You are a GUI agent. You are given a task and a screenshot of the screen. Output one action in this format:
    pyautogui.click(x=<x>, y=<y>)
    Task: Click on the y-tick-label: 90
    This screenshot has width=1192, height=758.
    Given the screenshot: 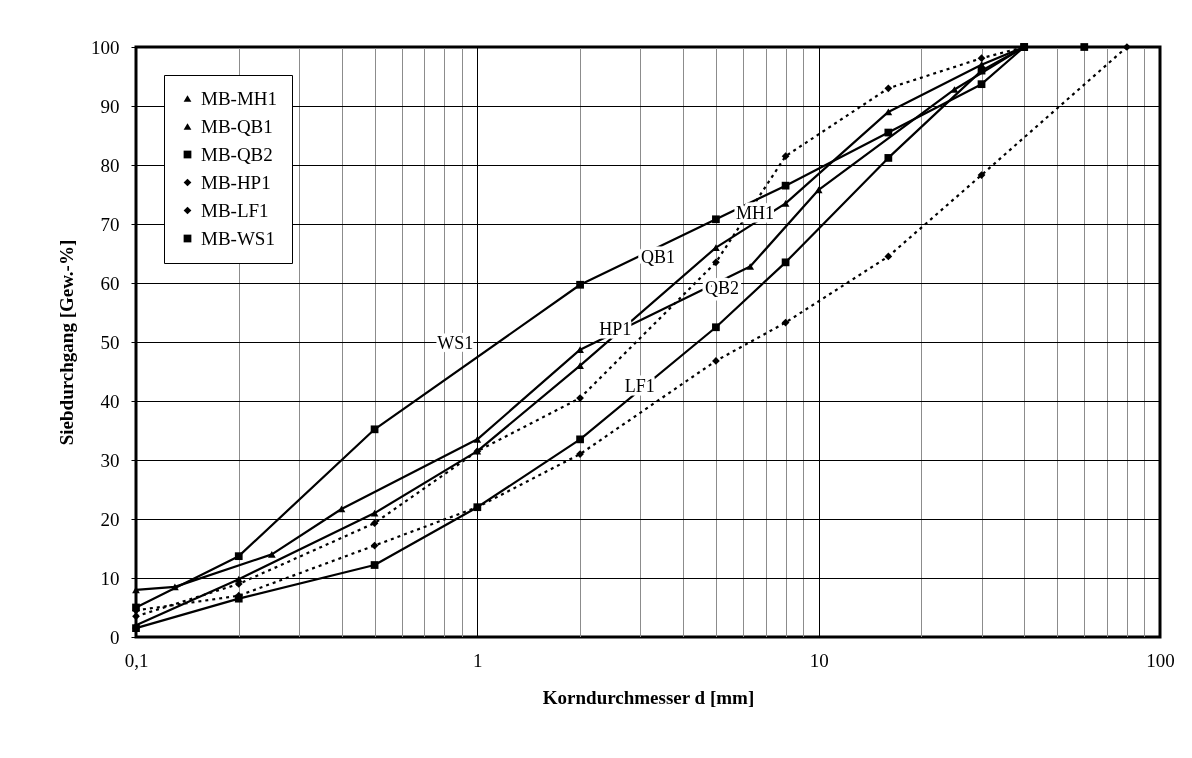 What is the action you would take?
    pyautogui.click(x=110, y=106)
    